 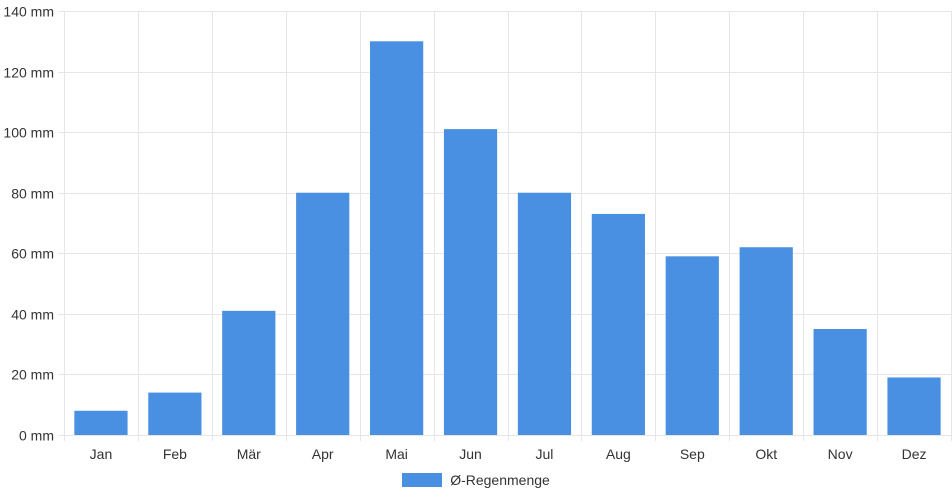 I want to click on legend-label: Ø-Regenmenge, so click(x=500, y=480).